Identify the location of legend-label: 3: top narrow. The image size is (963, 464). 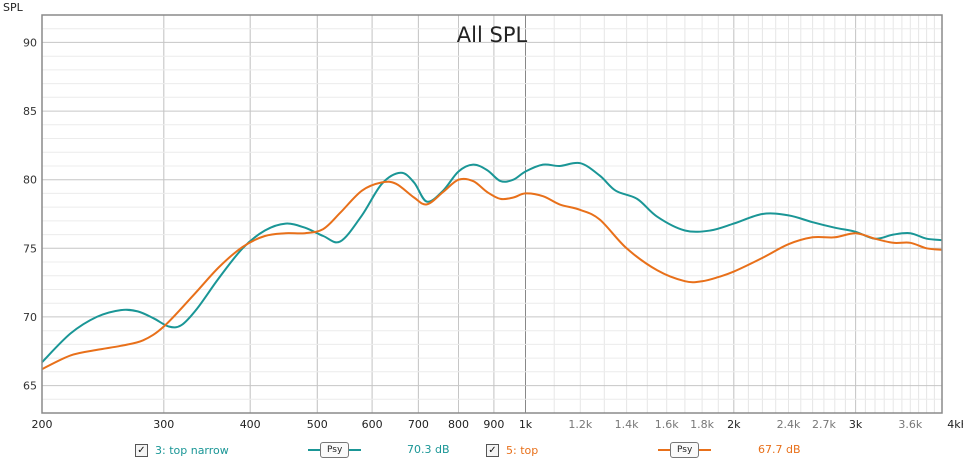
(192, 450).